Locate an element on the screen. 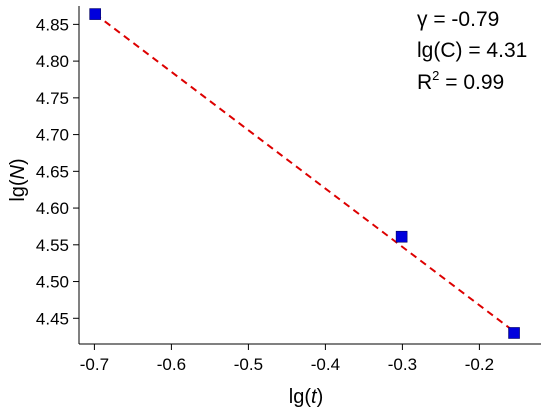  x-axis: -0.7 -0.6 -0.5 -0.4 -0.3 -0.2 is located at coordinates (310, 358).